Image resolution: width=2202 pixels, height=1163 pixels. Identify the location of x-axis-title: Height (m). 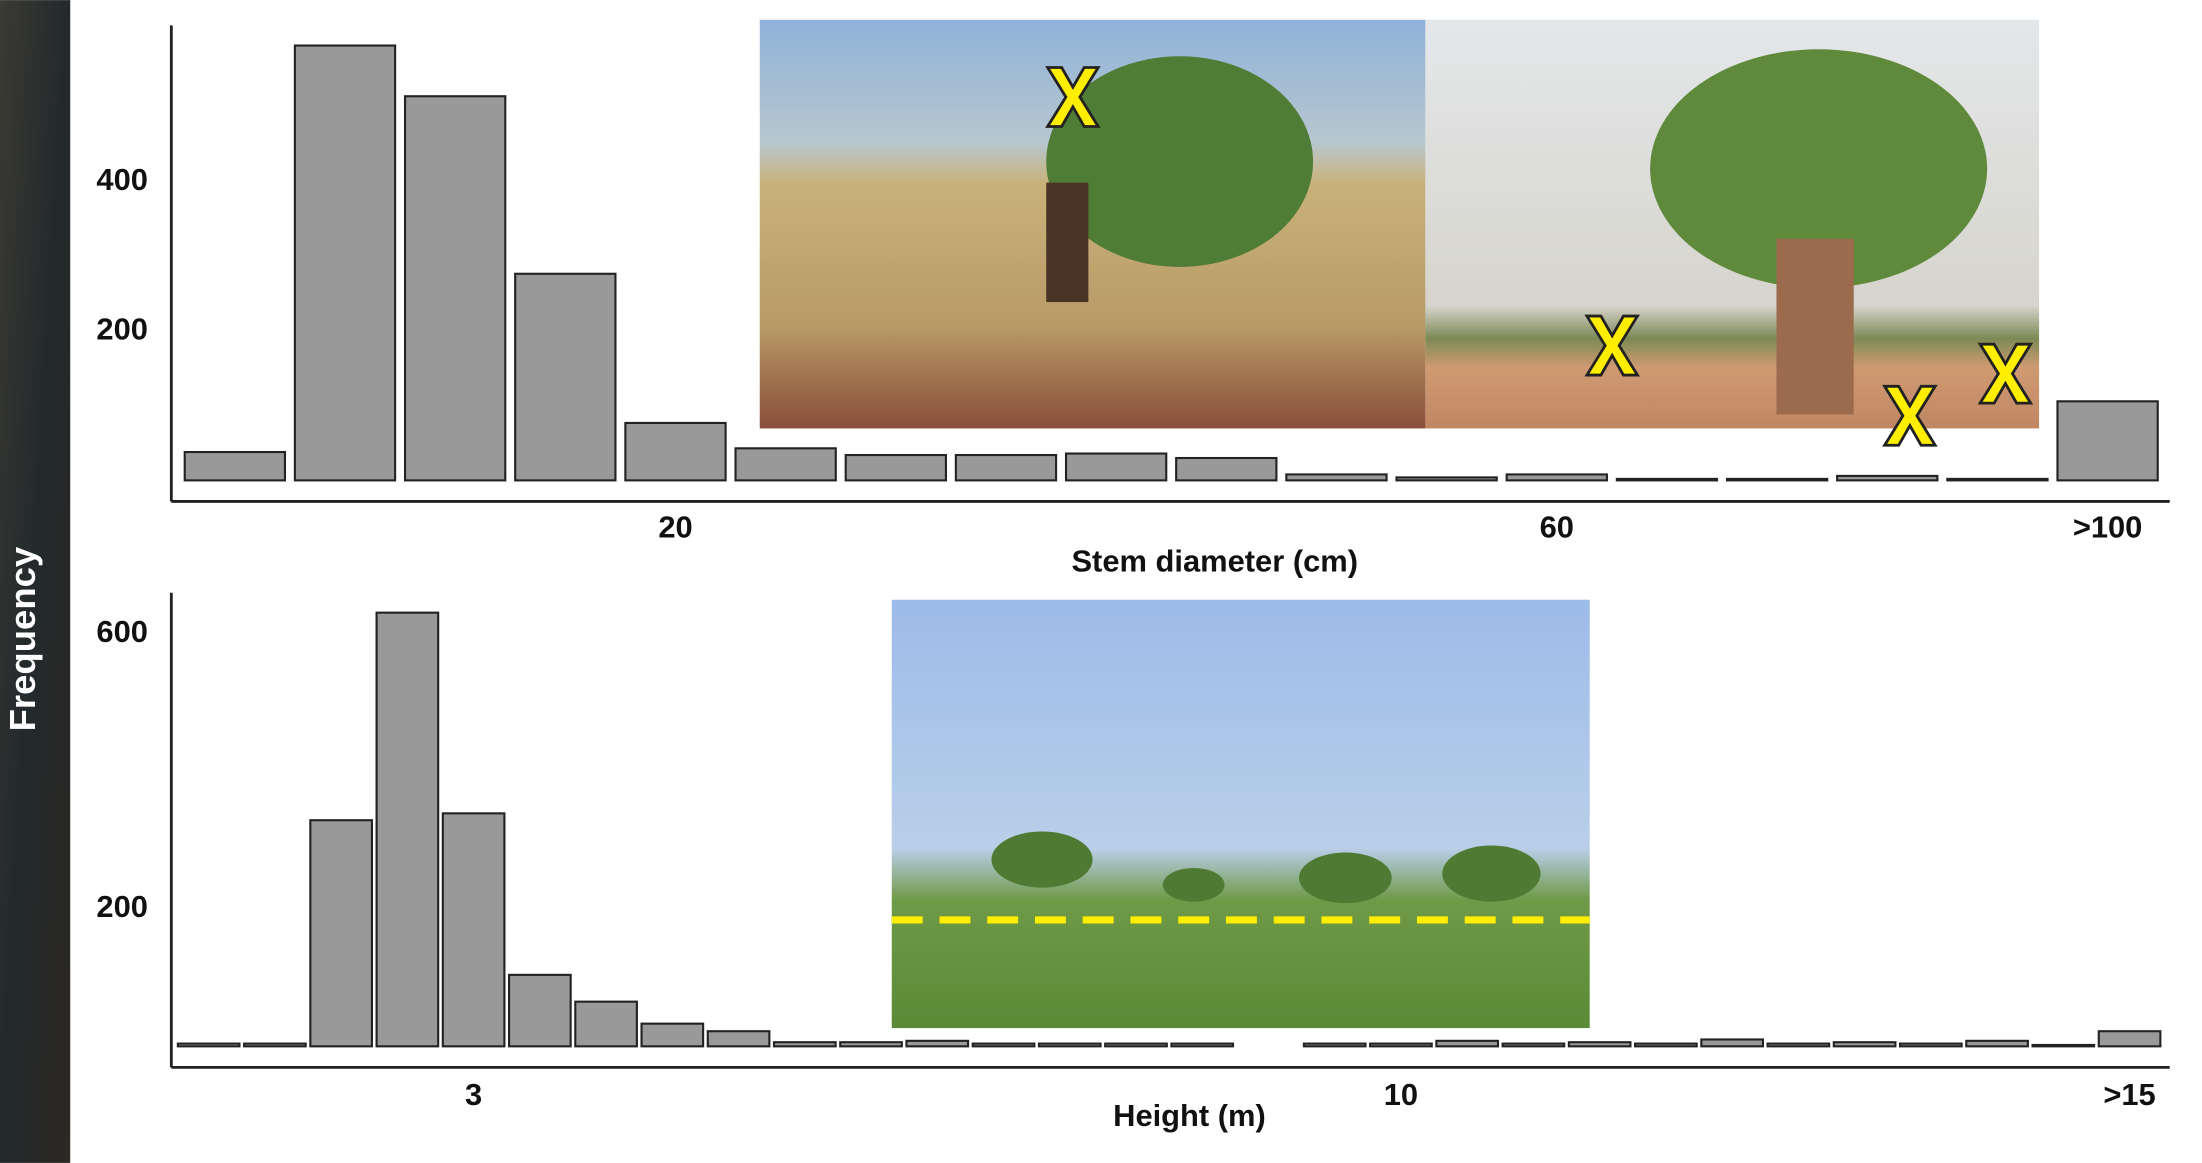
(1189, 1115).